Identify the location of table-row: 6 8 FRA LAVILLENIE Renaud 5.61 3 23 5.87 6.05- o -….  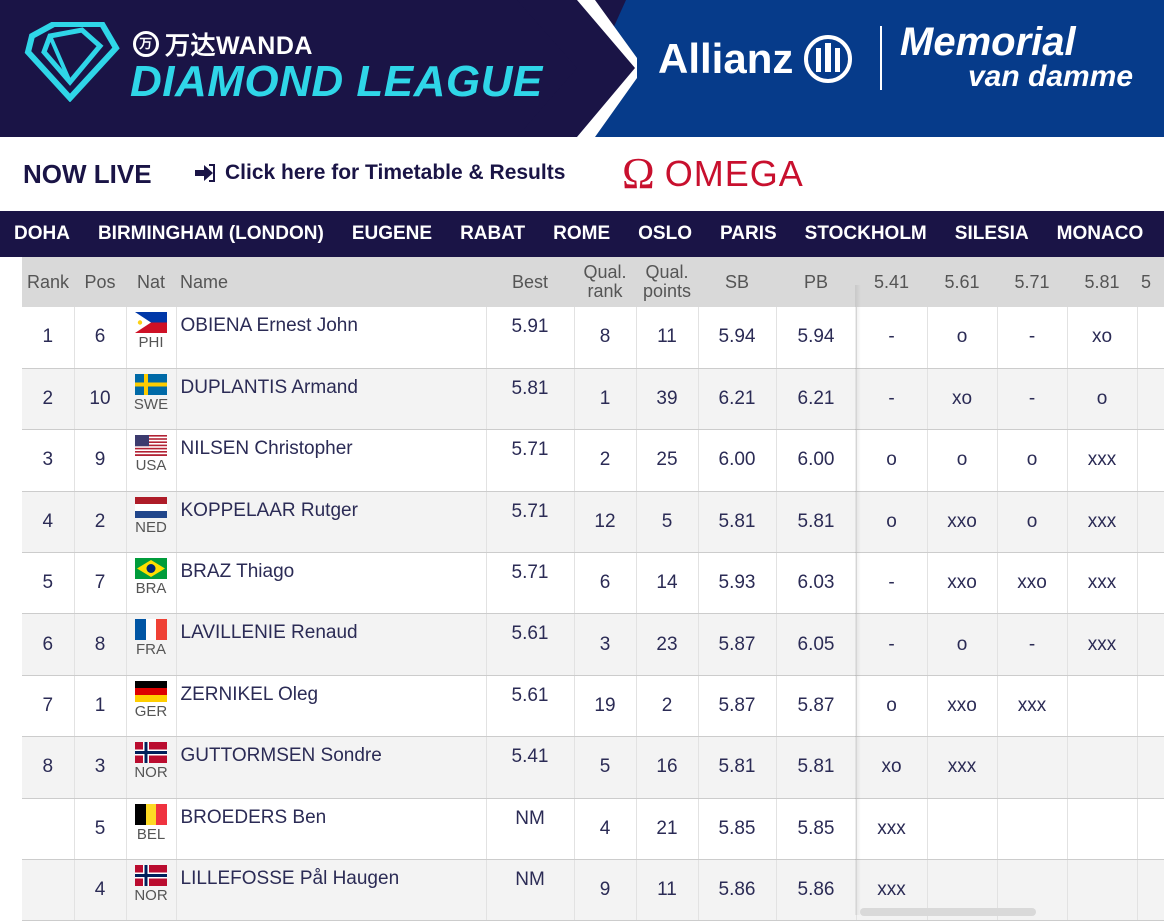
(593, 644).